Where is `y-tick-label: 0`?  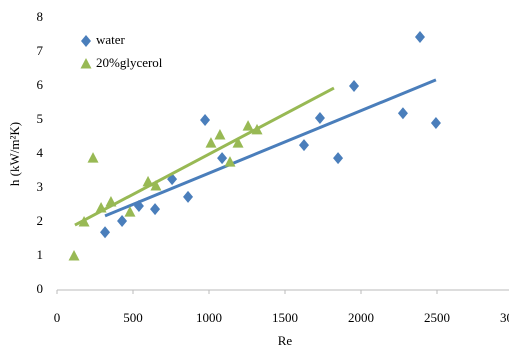
y-tick-label: 0 is located at coordinates (40, 288).